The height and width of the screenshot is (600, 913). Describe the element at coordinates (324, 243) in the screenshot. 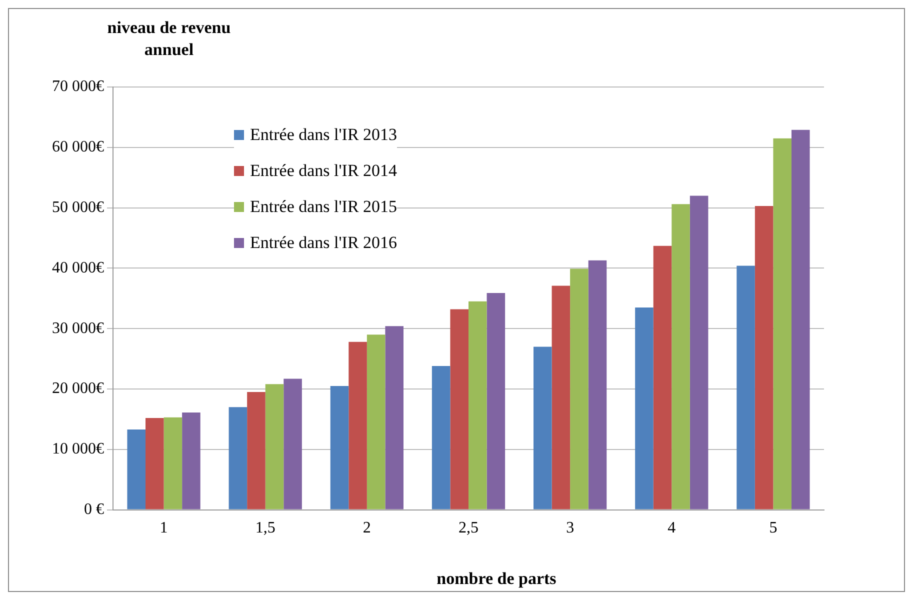

I see `legend-label: Entrée dans l'IR 2016` at that location.